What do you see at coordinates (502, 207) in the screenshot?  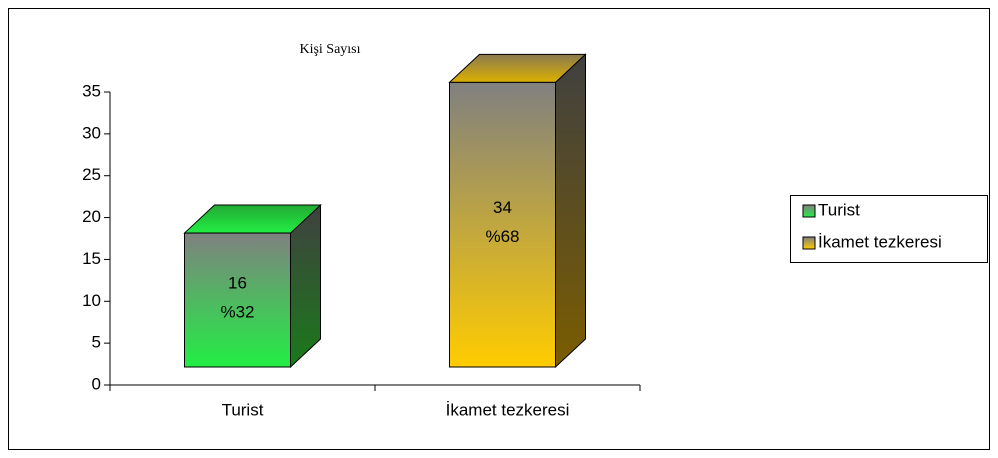 I see `value-label: 34` at bounding box center [502, 207].